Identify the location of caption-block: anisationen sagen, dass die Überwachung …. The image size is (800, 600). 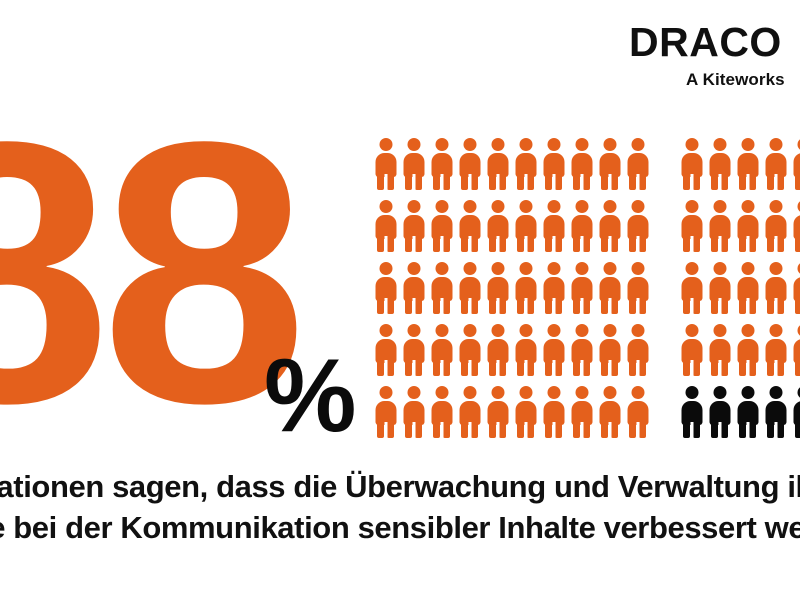
(400, 507).